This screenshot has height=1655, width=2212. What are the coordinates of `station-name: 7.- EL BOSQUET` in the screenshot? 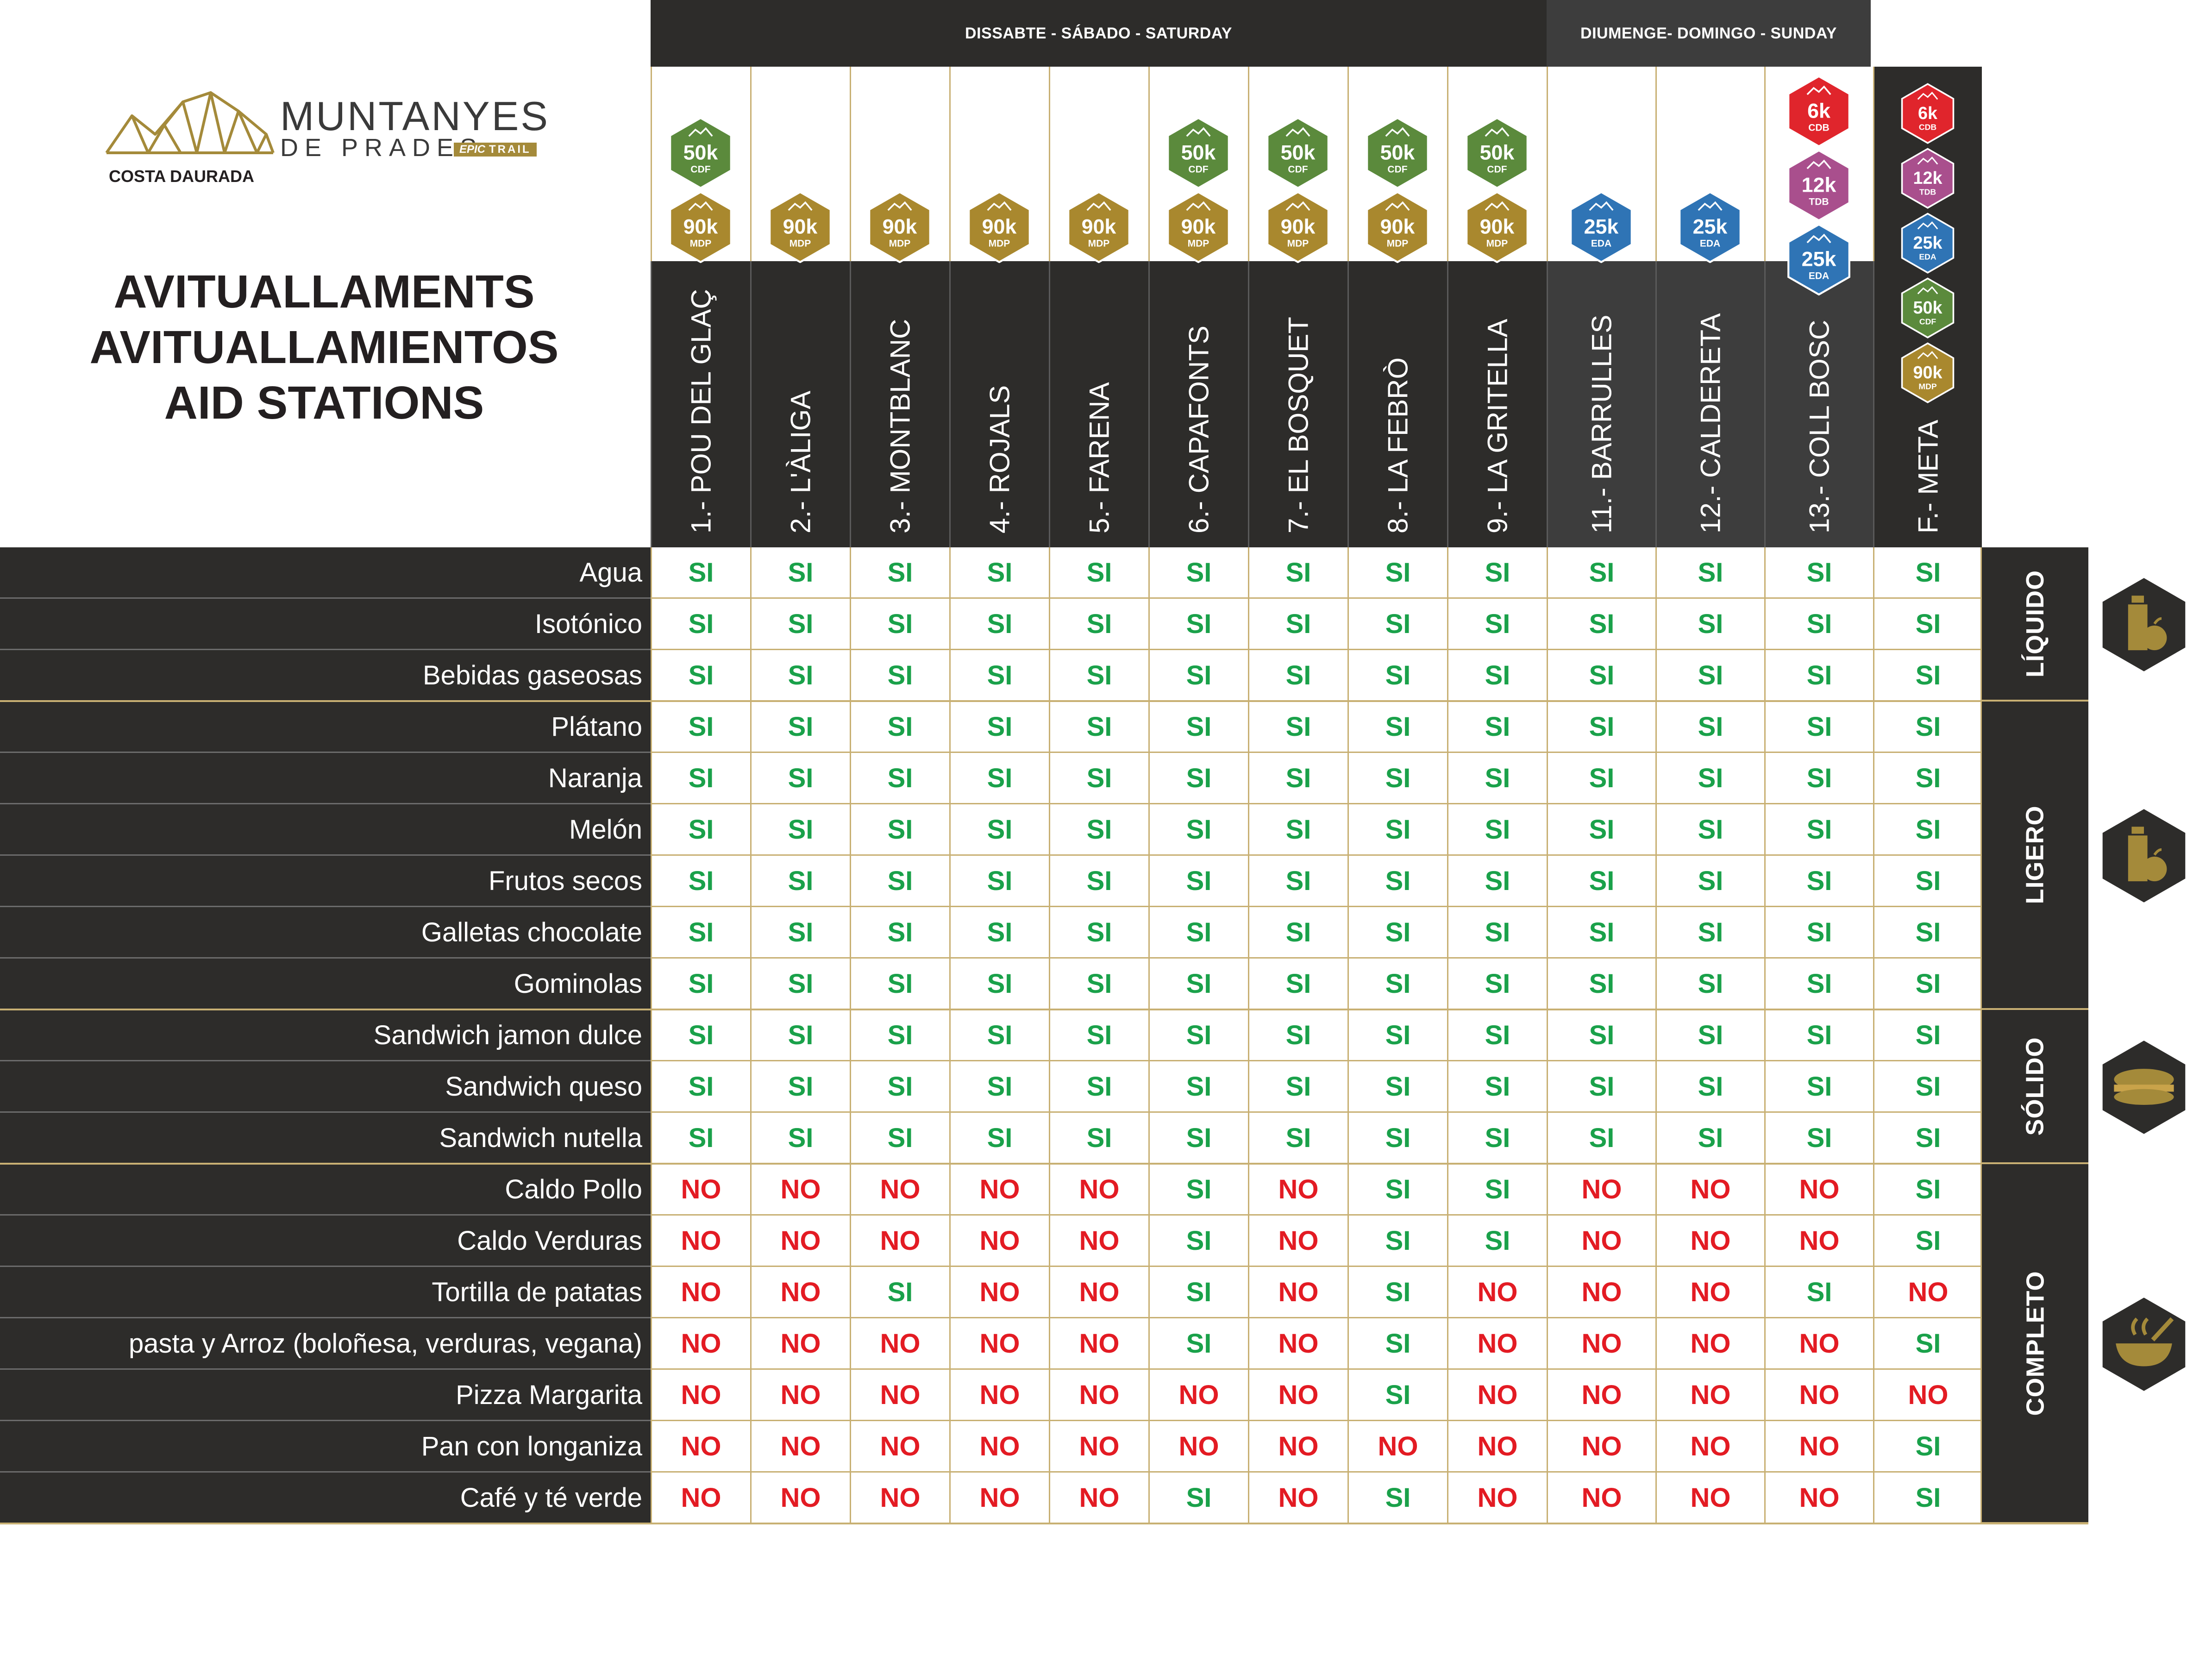 It's located at (1298, 425).